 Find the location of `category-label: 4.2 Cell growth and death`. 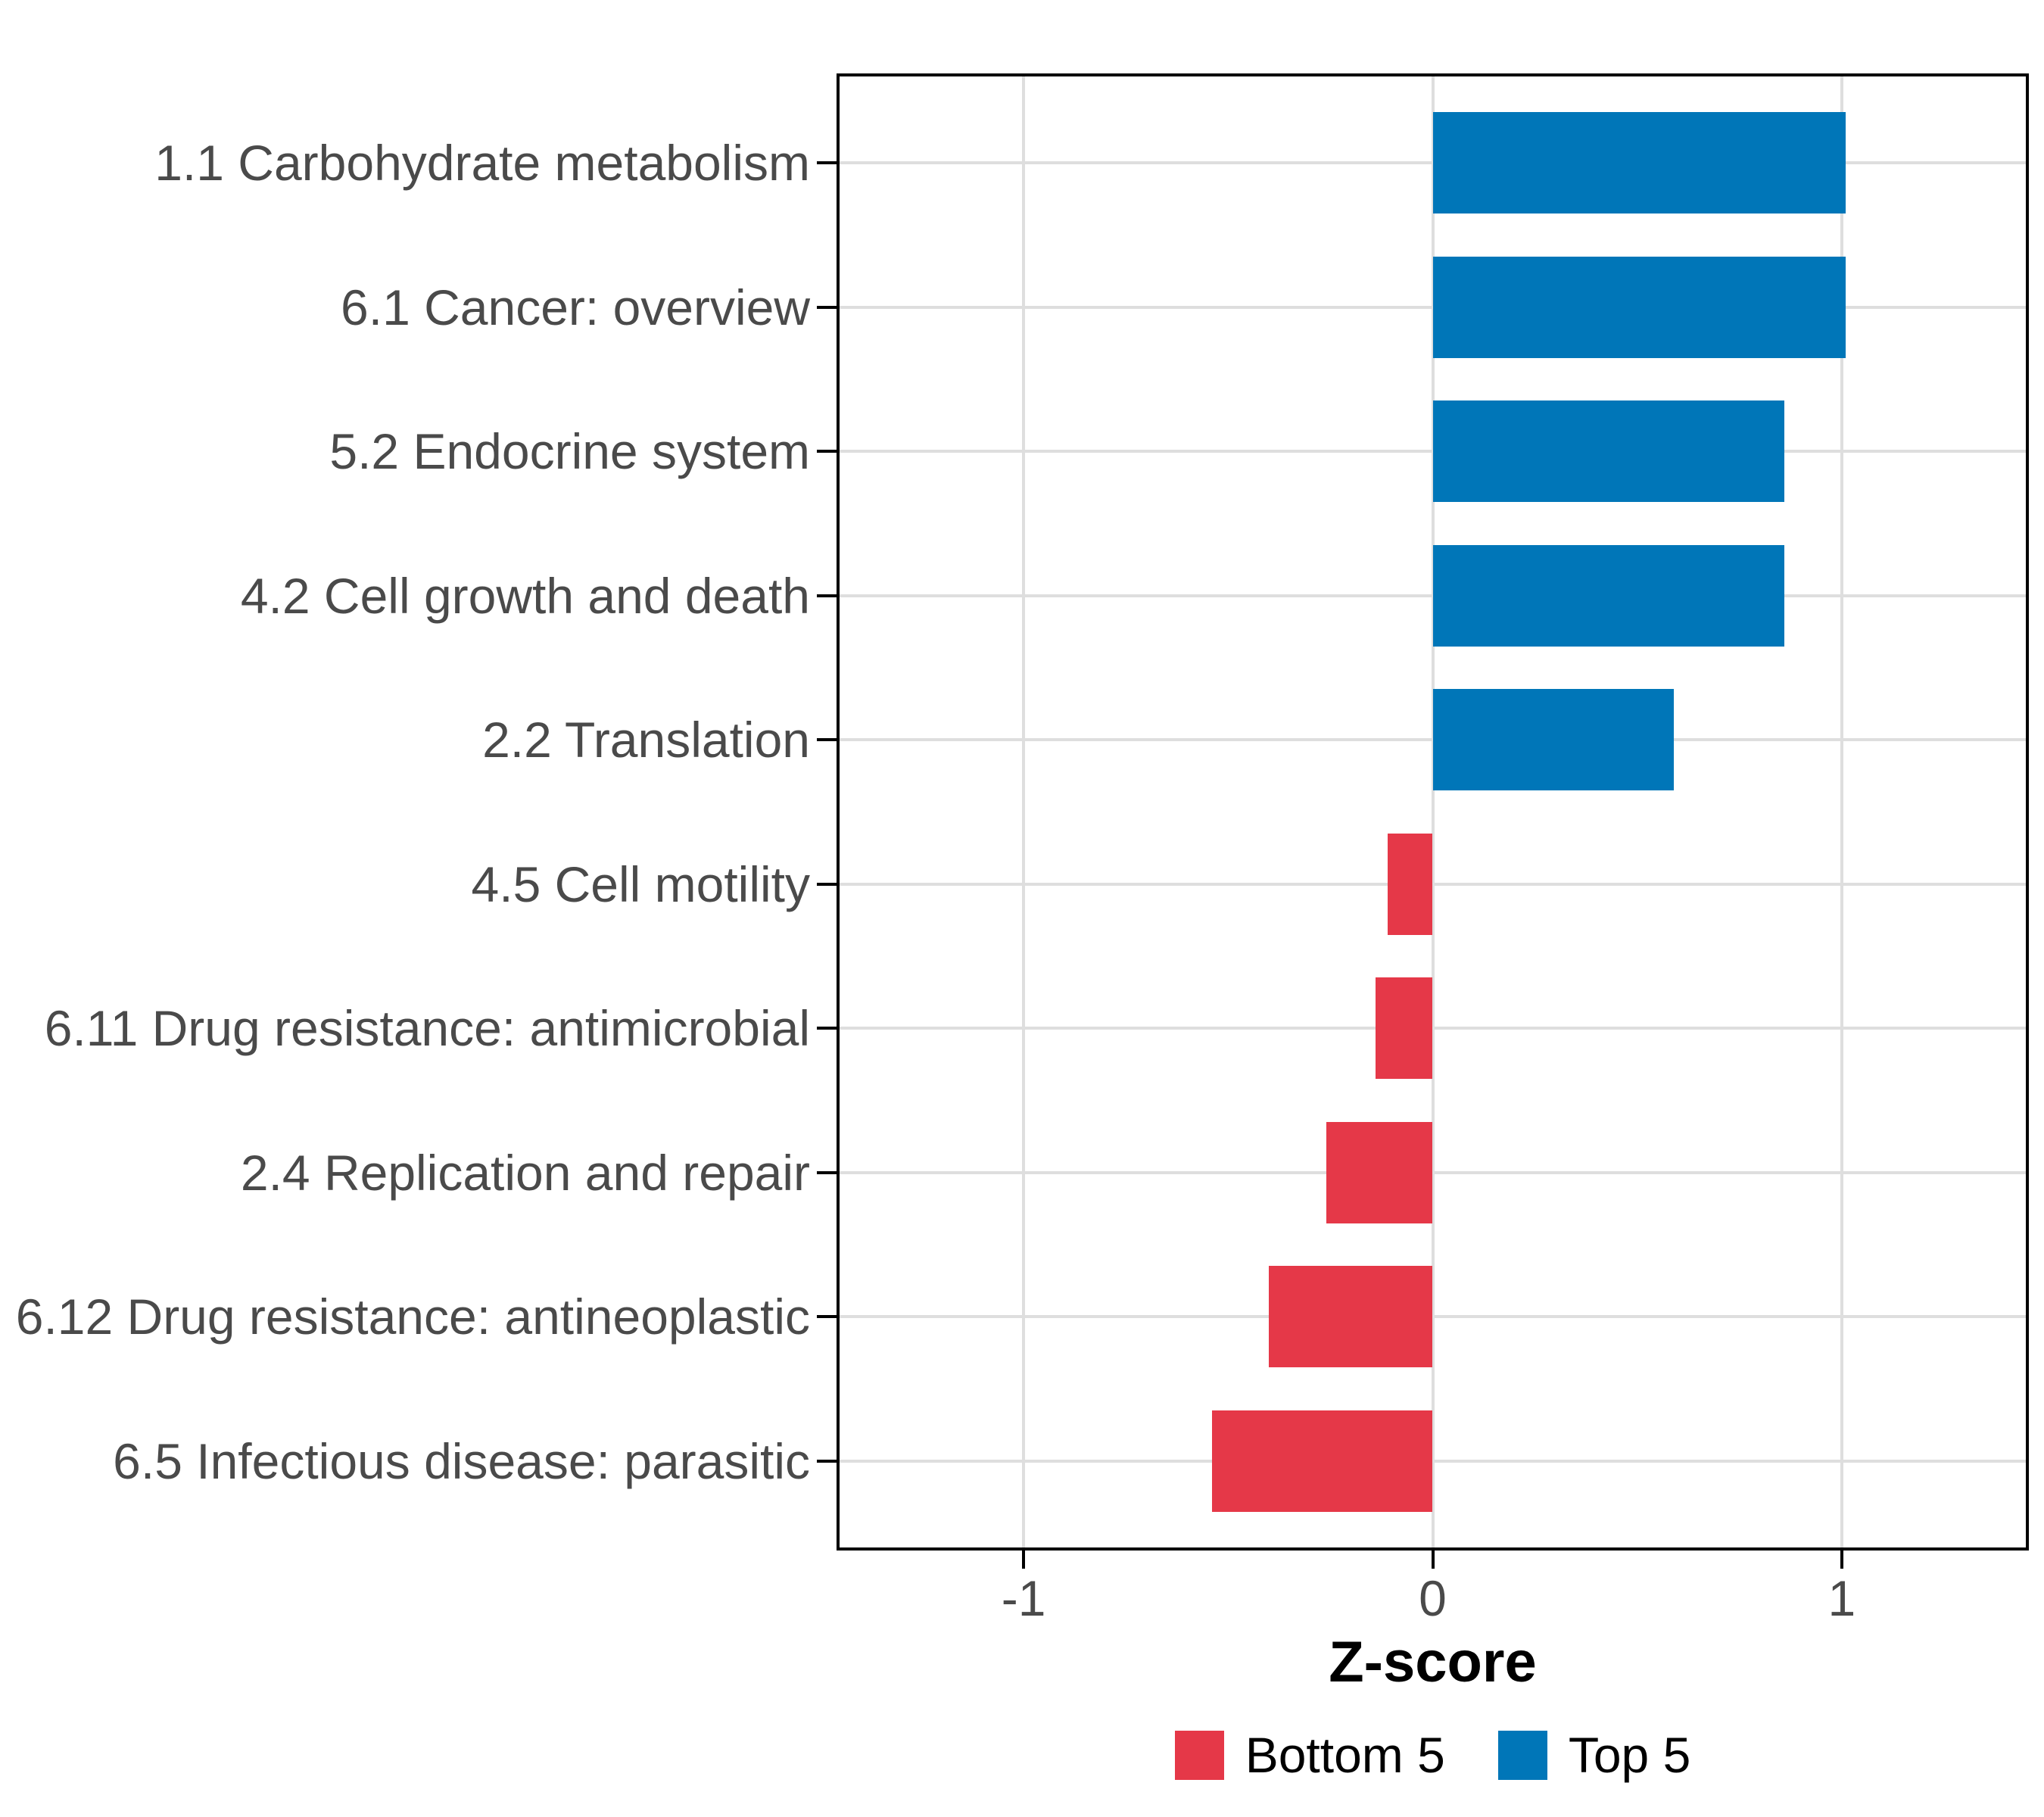

category-label: 4.2 Cell growth and death is located at coordinates (525, 595).